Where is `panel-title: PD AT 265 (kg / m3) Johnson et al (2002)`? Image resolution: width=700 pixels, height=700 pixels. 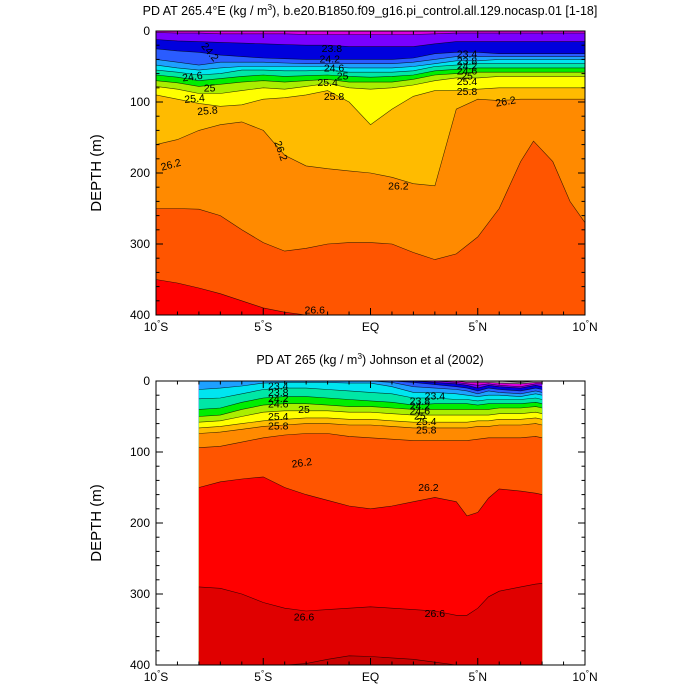 panel-title: PD AT 265 (kg / m3) Johnson et al (2002) is located at coordinates (369, 359).